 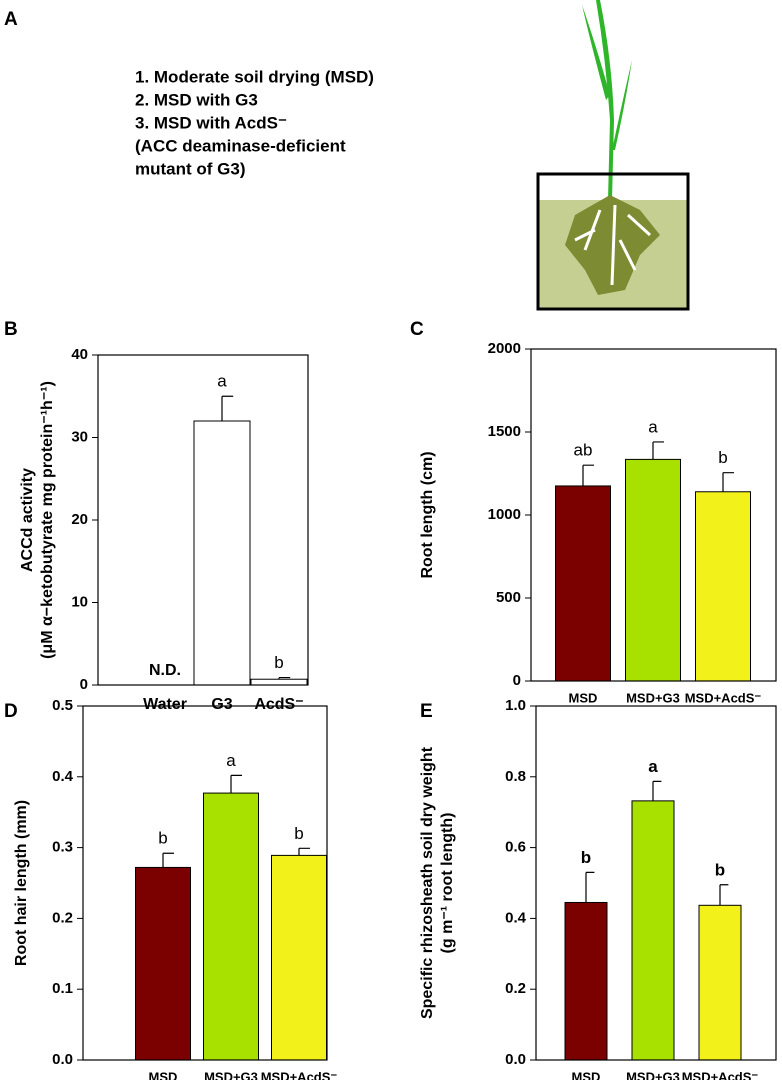 What do you see at coordinates (21, 883) in the screenshot?
I see `y-axis-label: Root hair length (mm)` at bounding box center [21, 883].